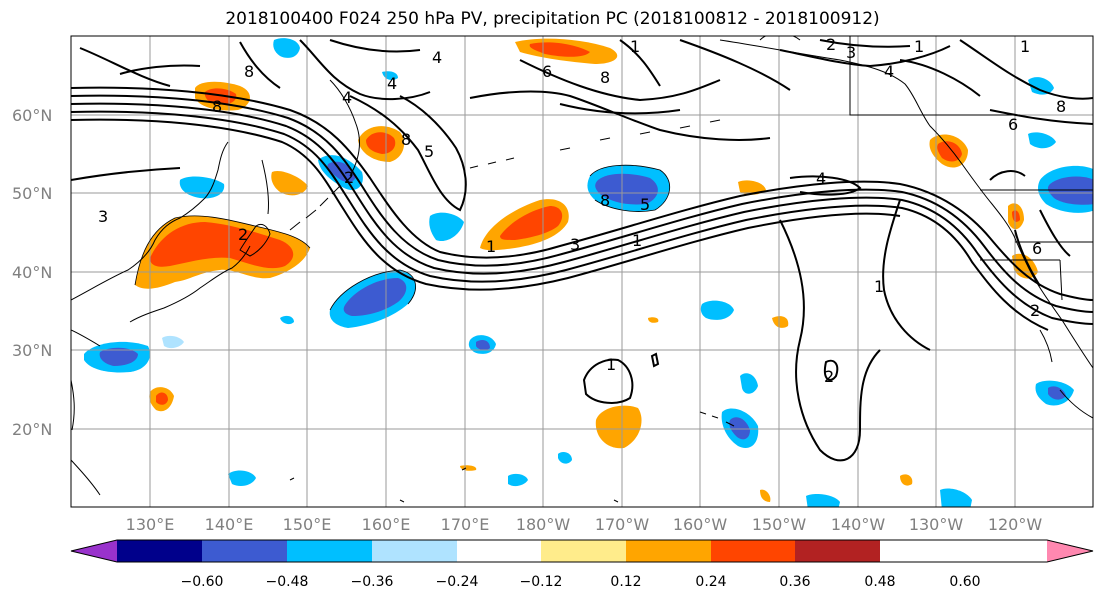 This screenshot has height=601, width=1105. I want to click on colorbar-tick-label: −0.36, so click(372, 582).